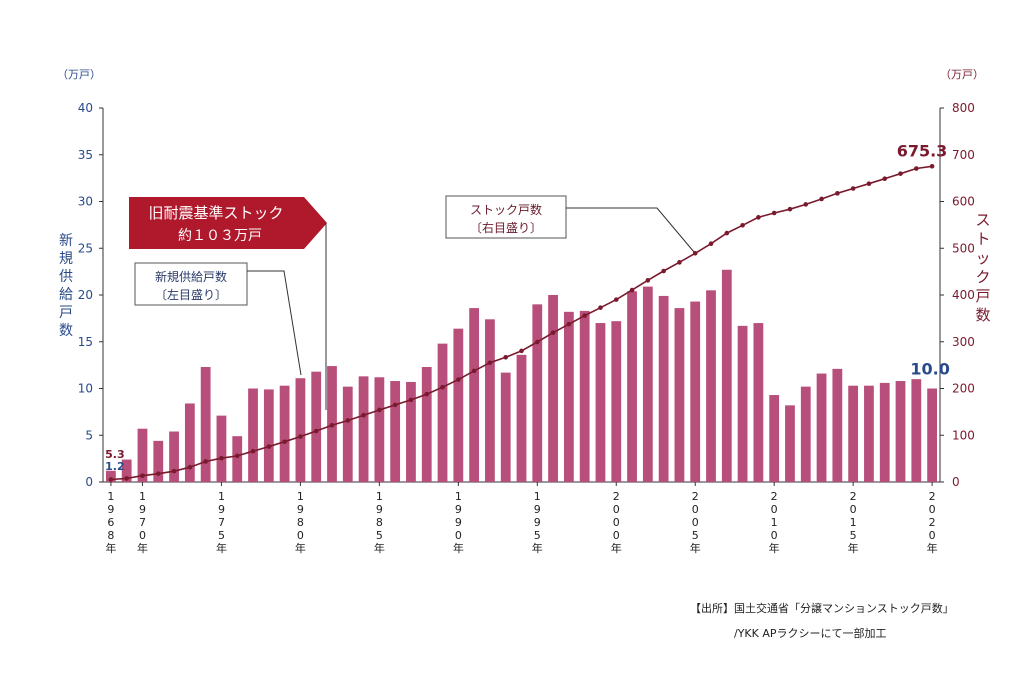  Describe the element at coordinates (215, 213) in the screenshot. I see `old-standard-callout-line1: 旧耐震基準ストック` at that location.